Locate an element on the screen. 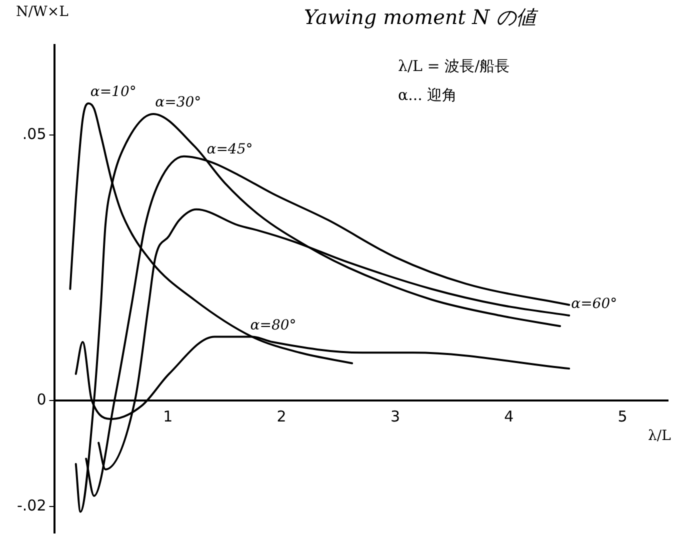  x-tick-label: 5 is located at coordinates (623, 416).